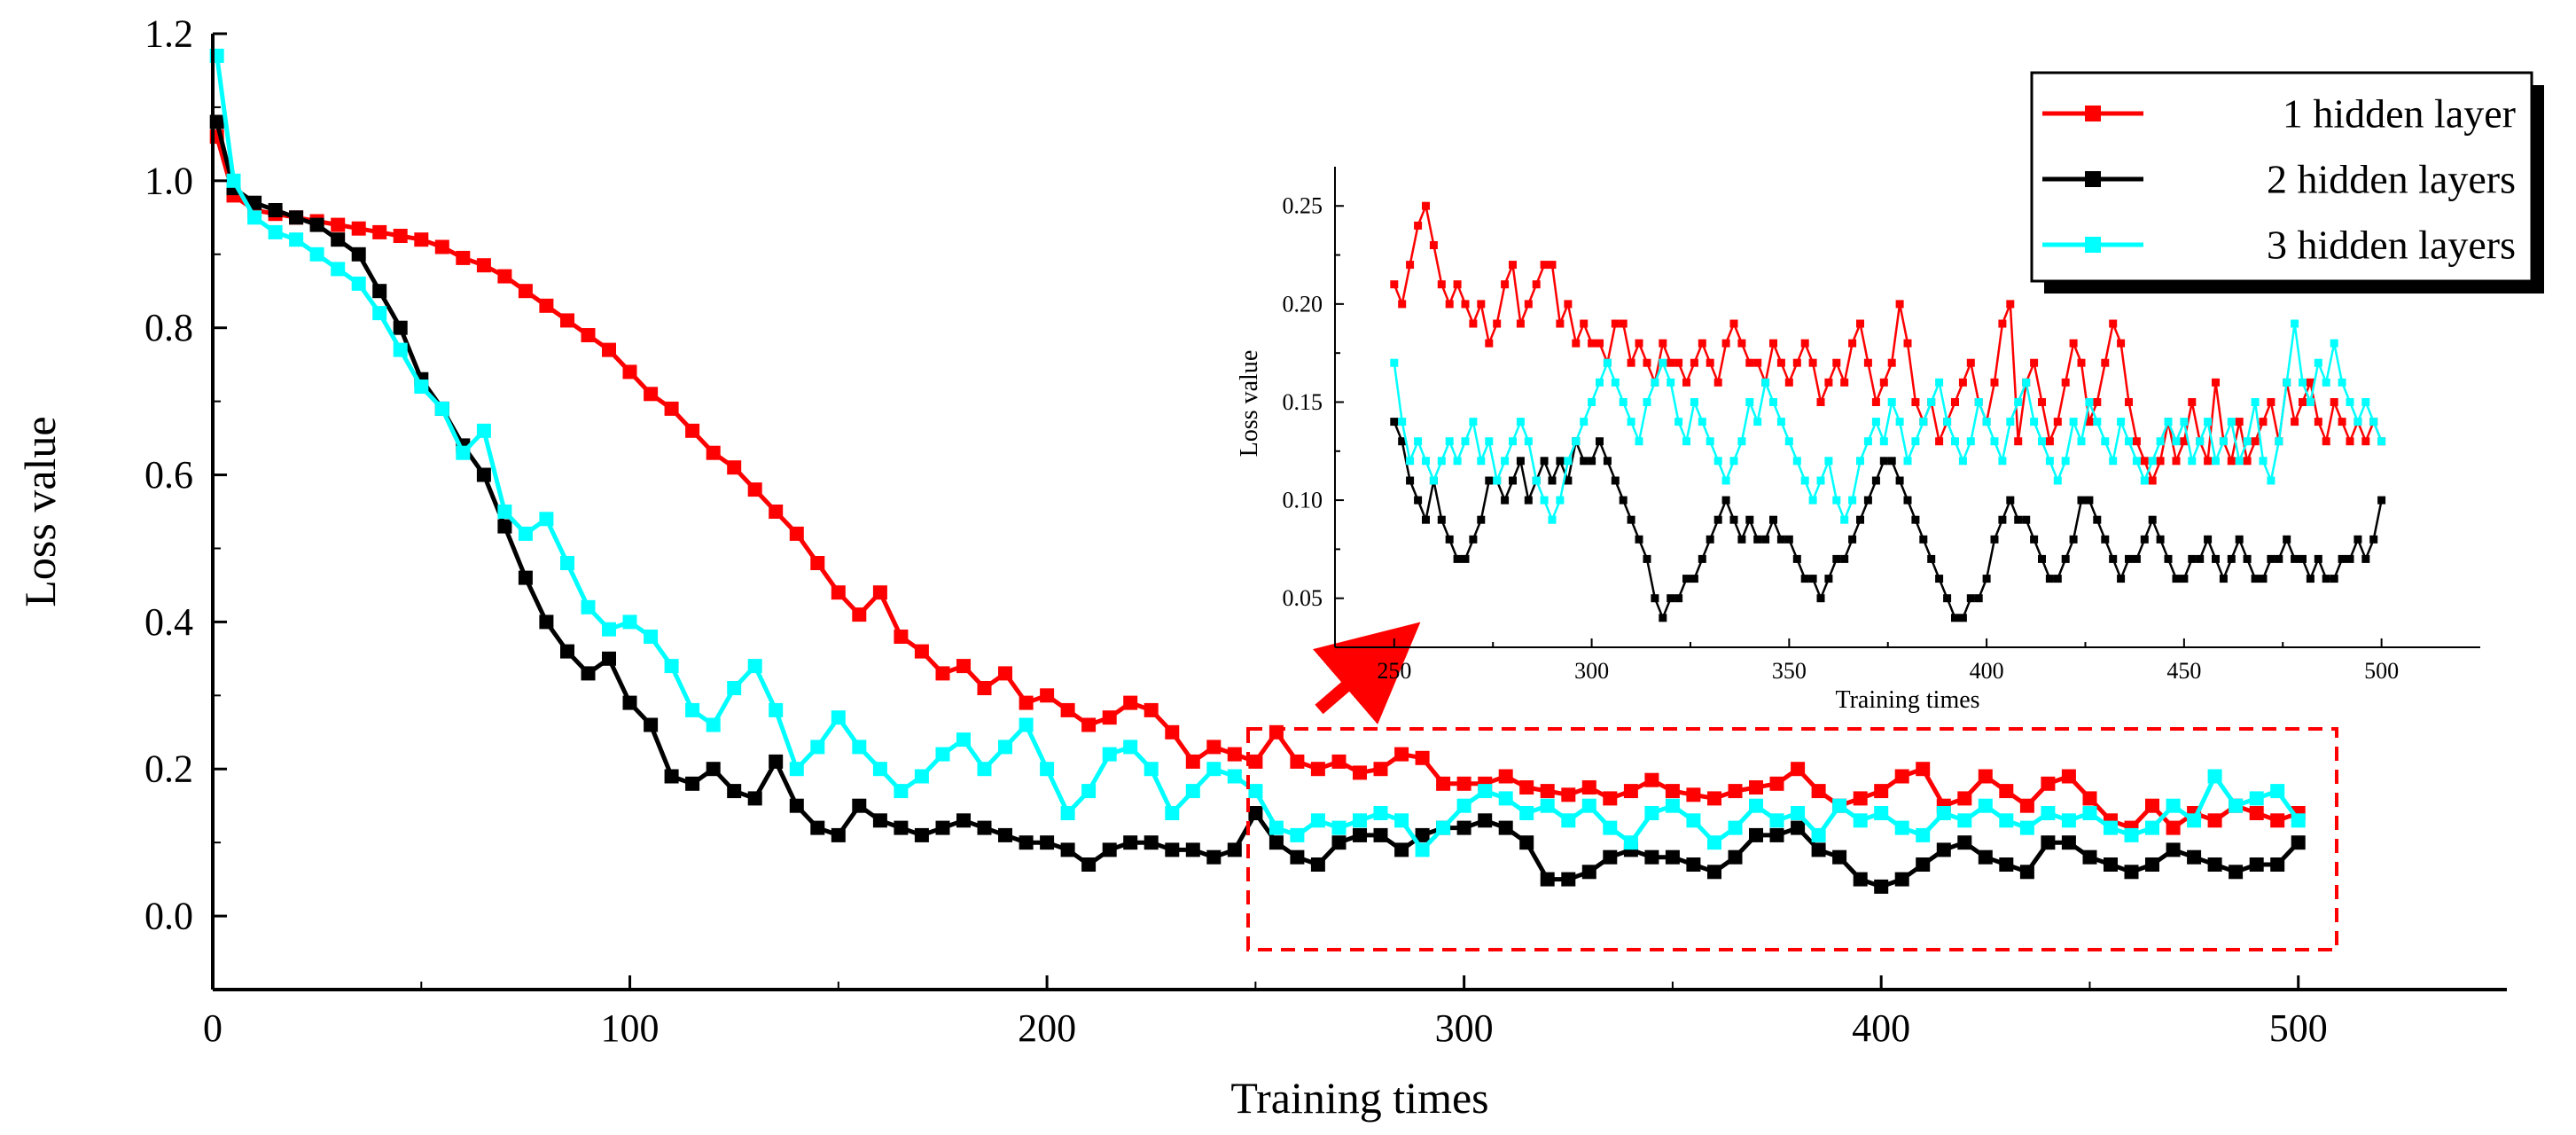 This screenshot has height=1135, width=2576. Describe the element at coordinates (1303, 304) in the screenshot. I see `inset-y-tick-label: 0.20` at that location.